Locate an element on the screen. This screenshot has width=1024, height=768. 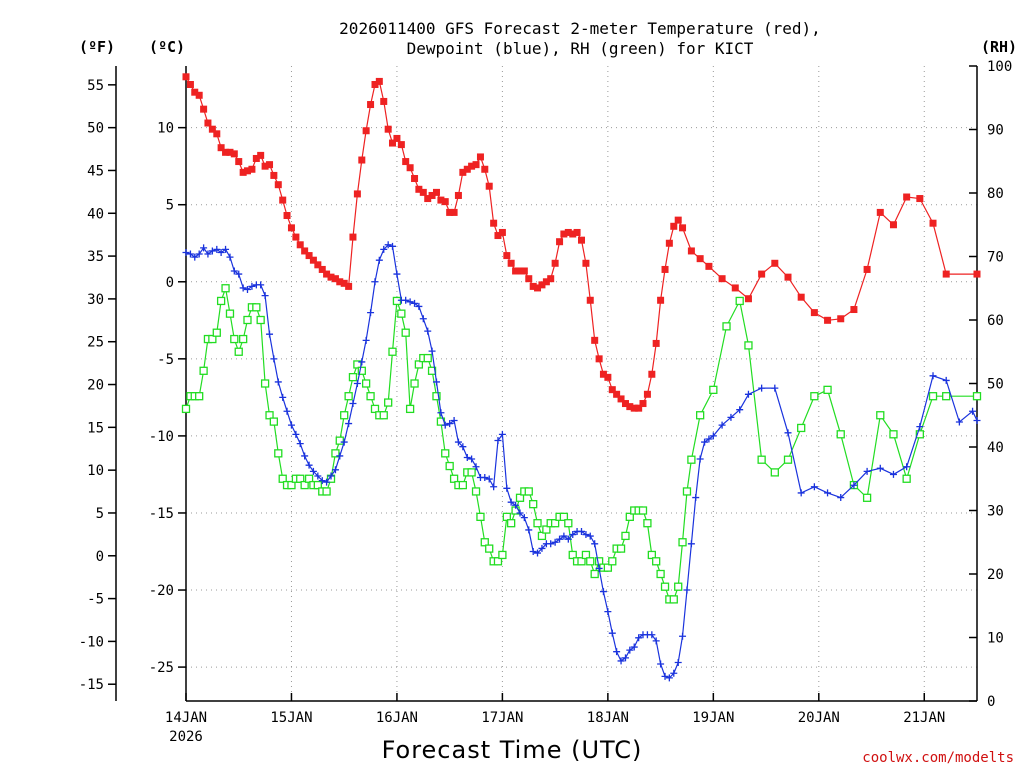
fahrenheit-tick-label: 20 is located at coordinates (95, 386).